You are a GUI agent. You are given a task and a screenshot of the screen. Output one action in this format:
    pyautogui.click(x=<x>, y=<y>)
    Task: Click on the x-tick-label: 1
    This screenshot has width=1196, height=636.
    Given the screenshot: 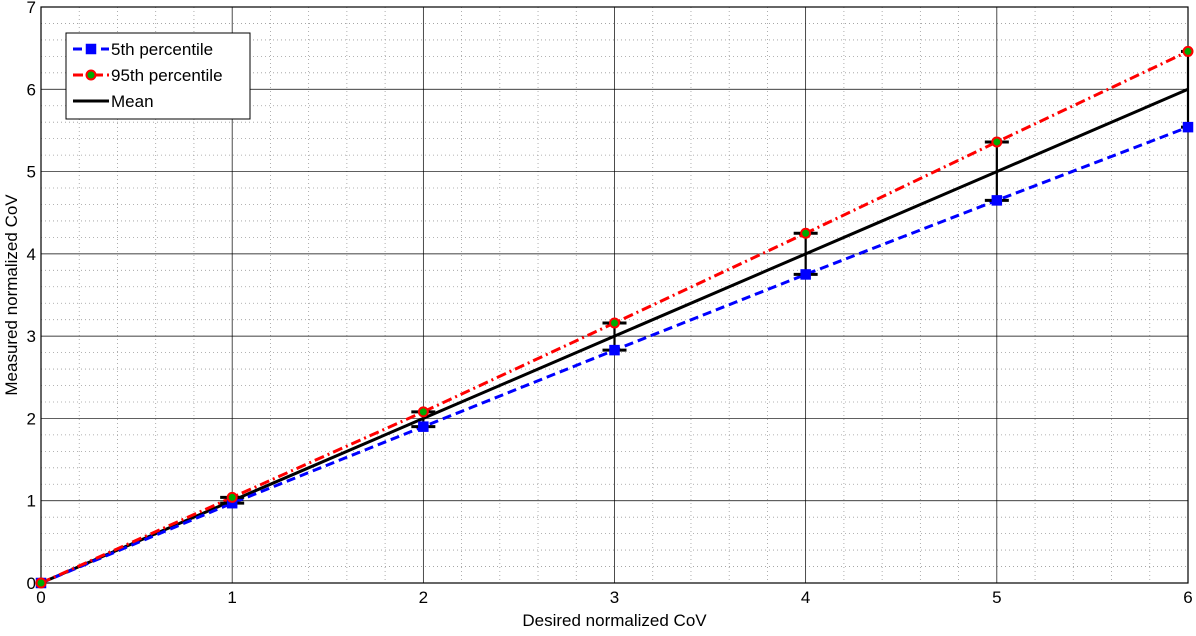 What is the action you would take?
    pyautogui.click(x=231, y=597)
    